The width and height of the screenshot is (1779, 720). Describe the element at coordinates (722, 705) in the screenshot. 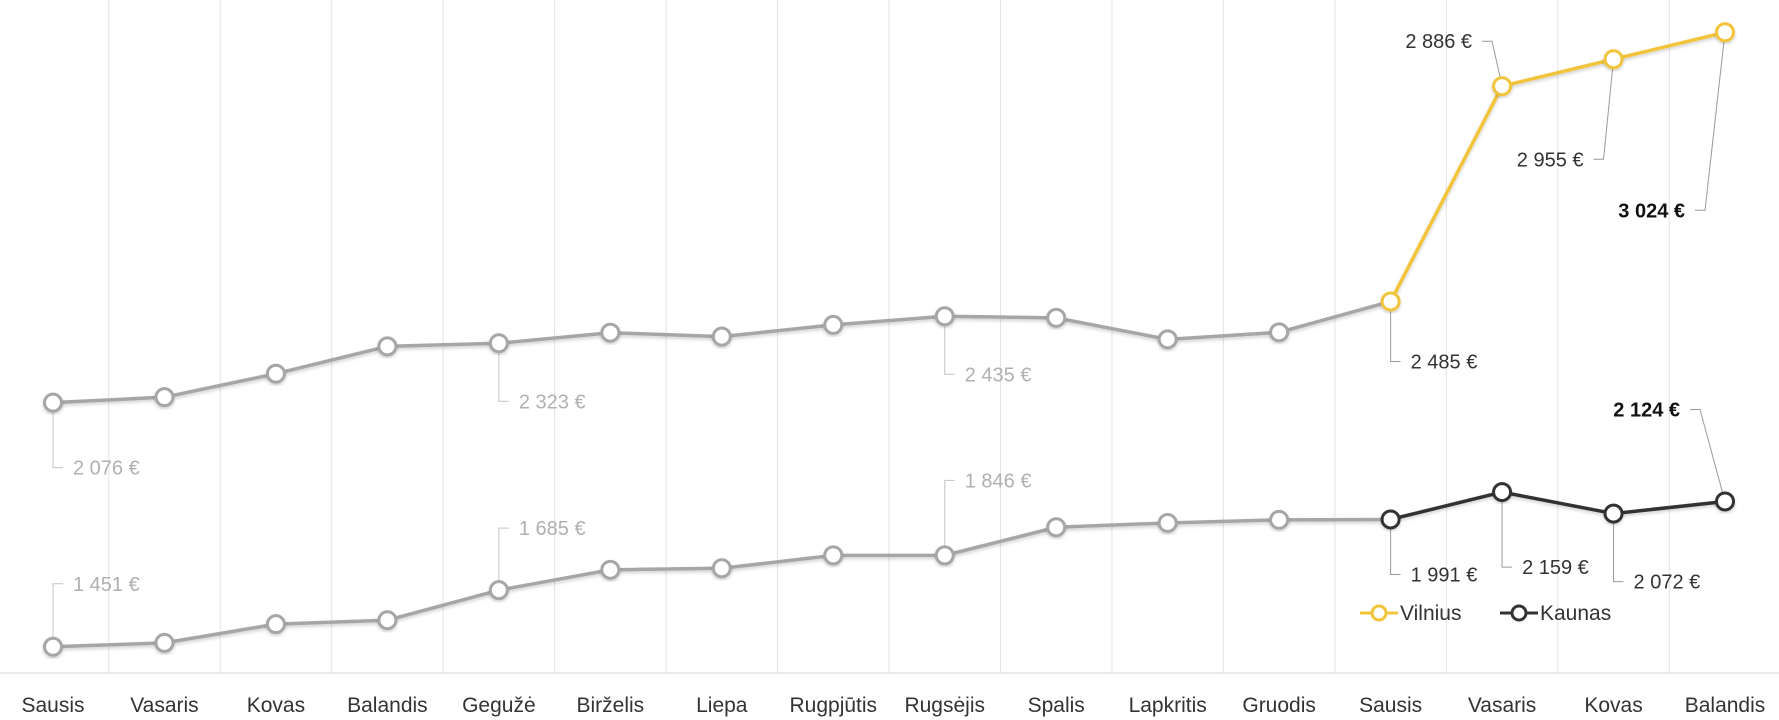

I see `x-tick-label: Liepa` at that location.